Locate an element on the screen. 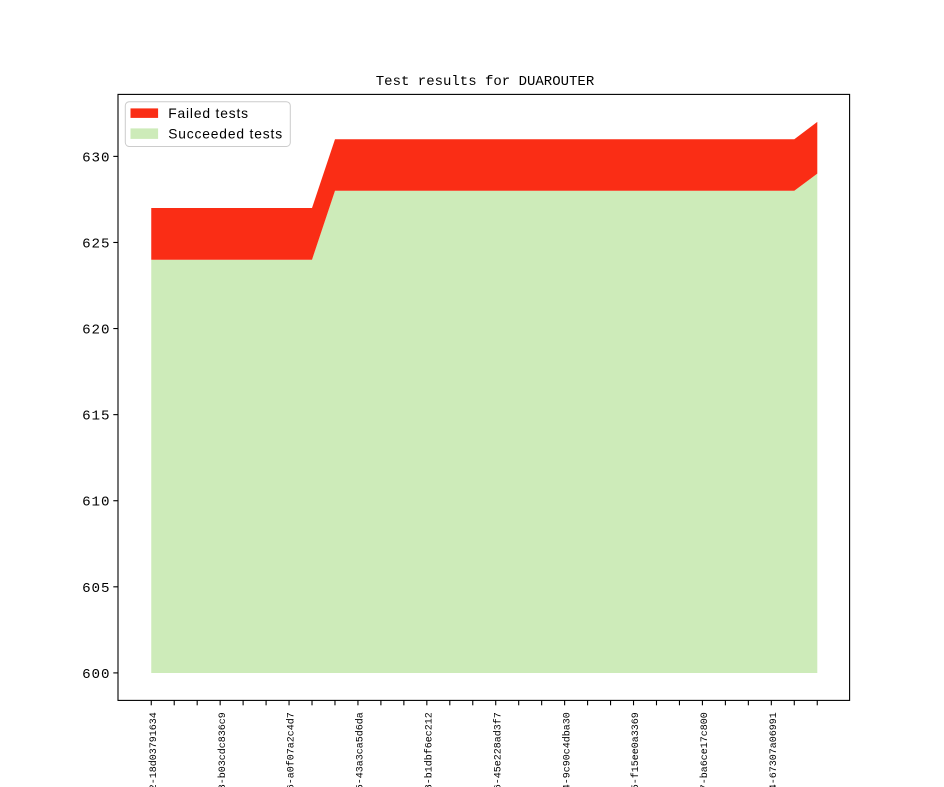 The height and width of the screenshot is (787, 944). svg-text: 344-67307a06991 is located at coordinates (774, 749).